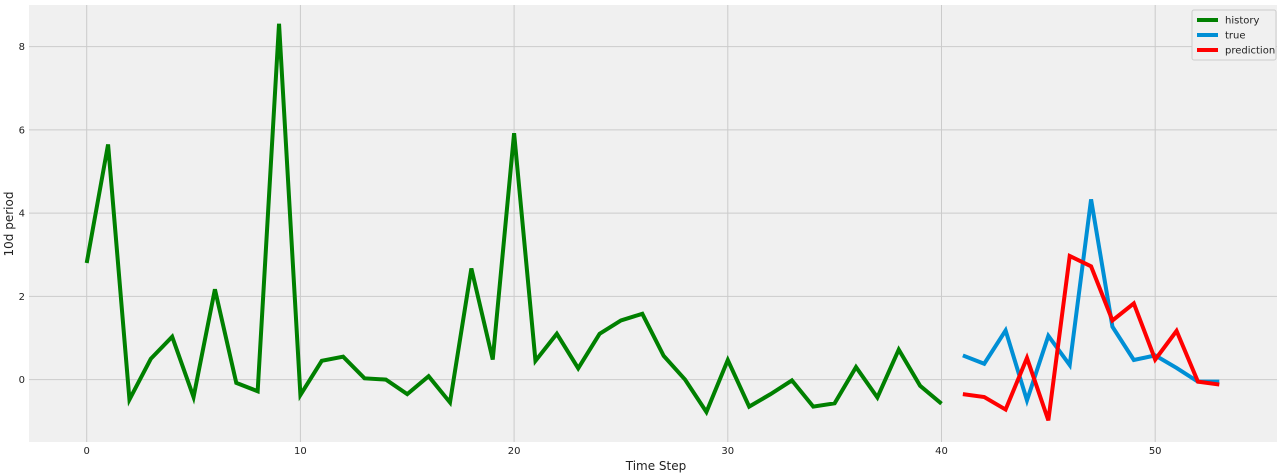 This screenshot has height=473, width=1277. I want to click on legend: history true prediction, so click(1234, 35).